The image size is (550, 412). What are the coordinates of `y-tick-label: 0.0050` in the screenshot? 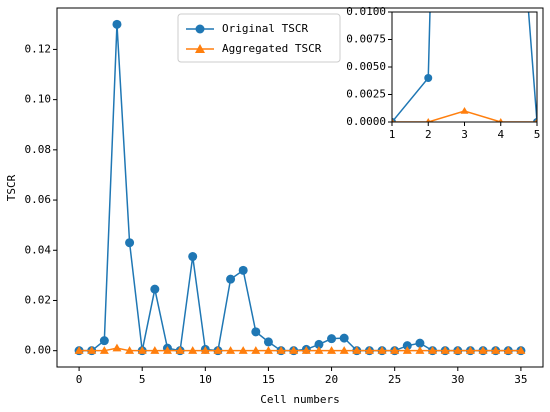 It's located at (366, 66).